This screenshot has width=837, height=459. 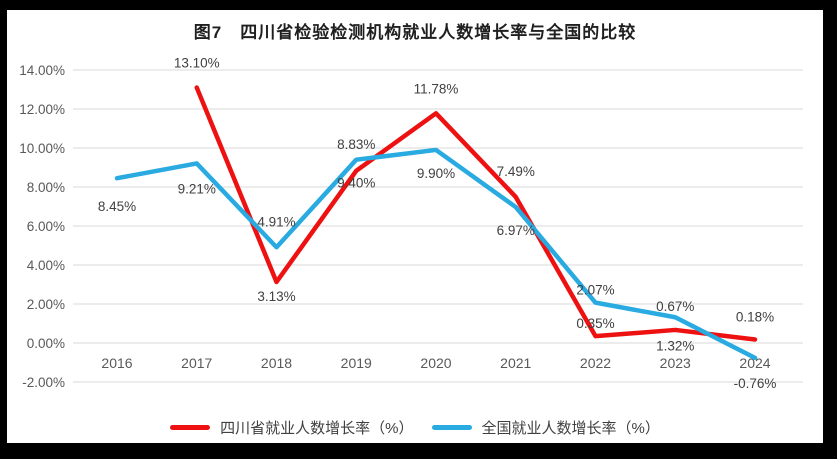 I want to click on chart-title: 图7 四川省检验检测机构就业人数增长率与全国的比较, so click(x=415, y=32).